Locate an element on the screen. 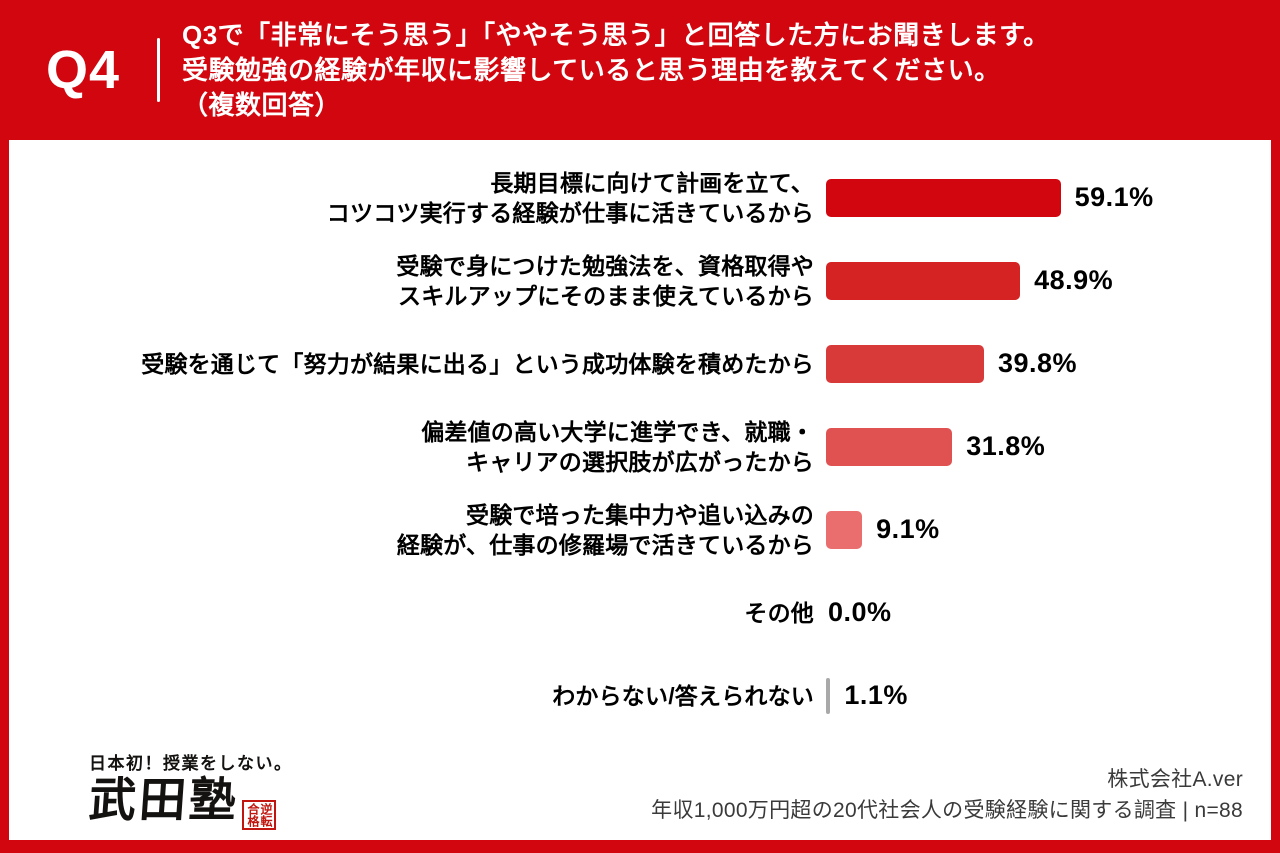 This screenshot has height=853, width=1280. category-label: 受験を通じて「努力が結果に出る」という成功体験を積めたから is located at coordinates (477, 363).